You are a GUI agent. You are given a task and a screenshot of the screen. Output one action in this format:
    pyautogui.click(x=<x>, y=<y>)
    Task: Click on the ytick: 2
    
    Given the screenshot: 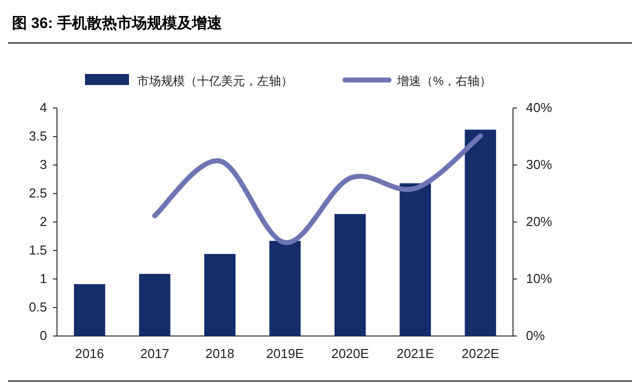 What is the action you would take?
    pyautogui.click(x=43, y=221)
    